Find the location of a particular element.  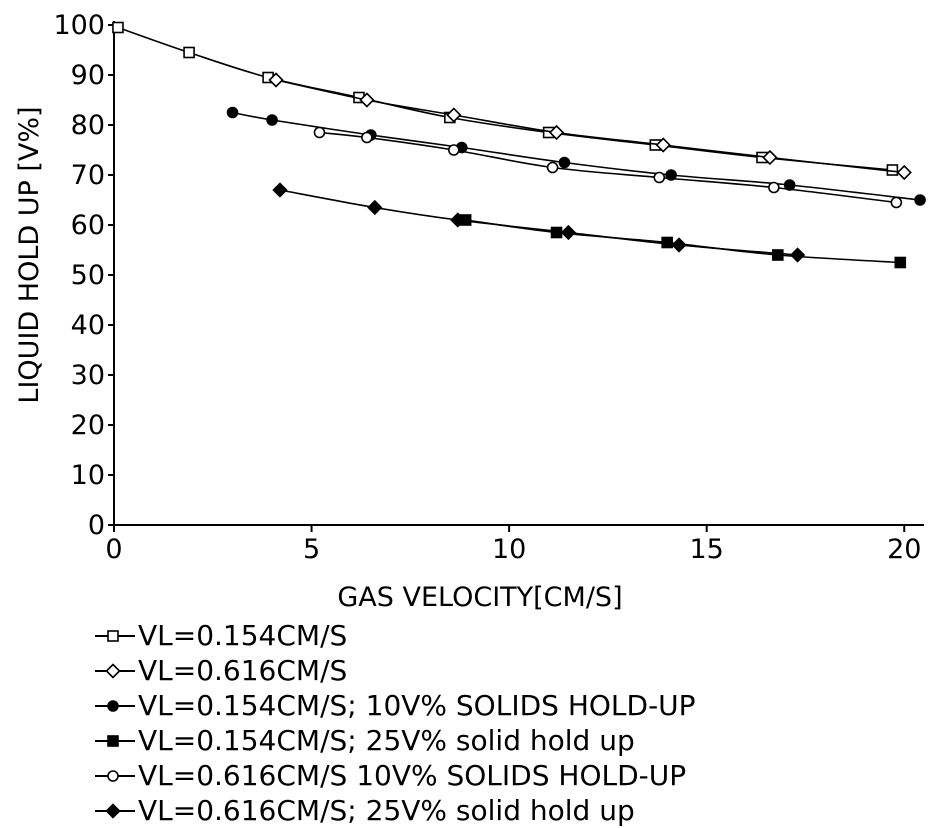

x-tick-label: 15 is located at coordinates (707, 549).